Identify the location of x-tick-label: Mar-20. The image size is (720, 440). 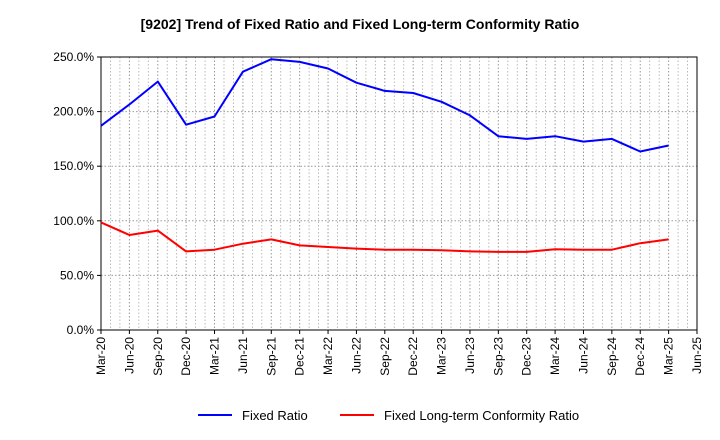
(101, 356).